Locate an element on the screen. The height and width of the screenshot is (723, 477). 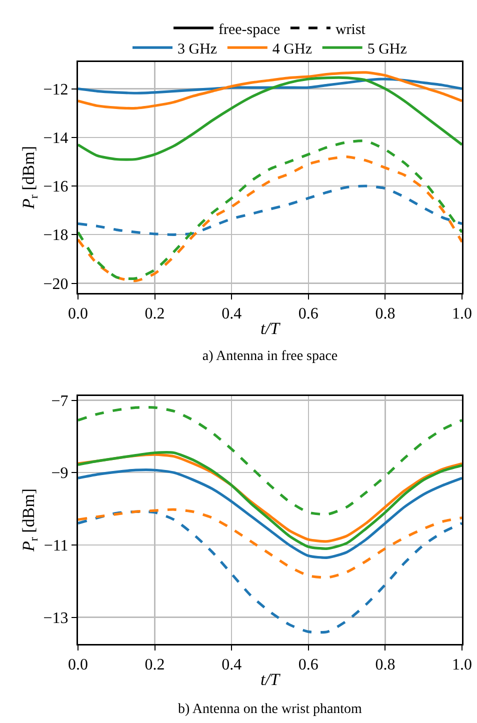
y-tick-label: −18 is located at coordinates (55, 235).